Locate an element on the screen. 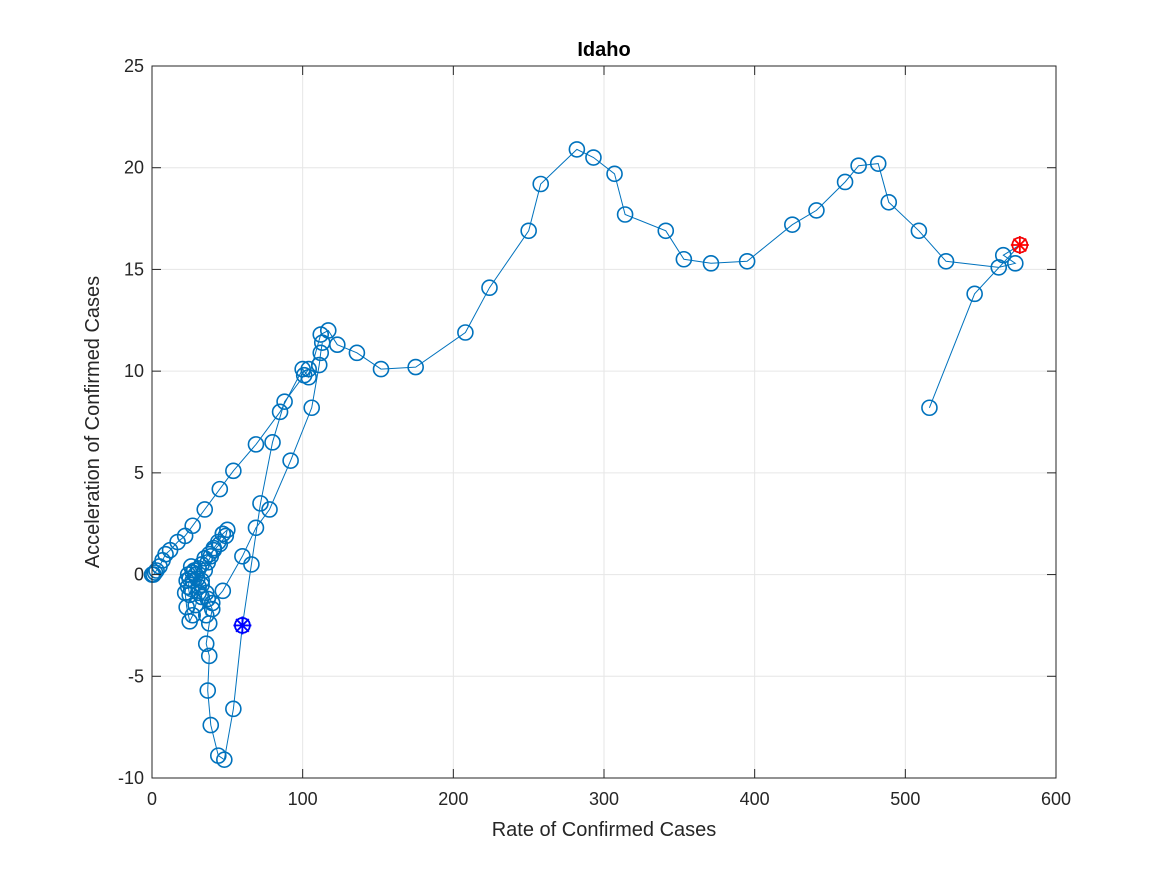 Image resolution: width=1167 pixels, height=875 pixels. start-marker is located at coordinates (242, 625).